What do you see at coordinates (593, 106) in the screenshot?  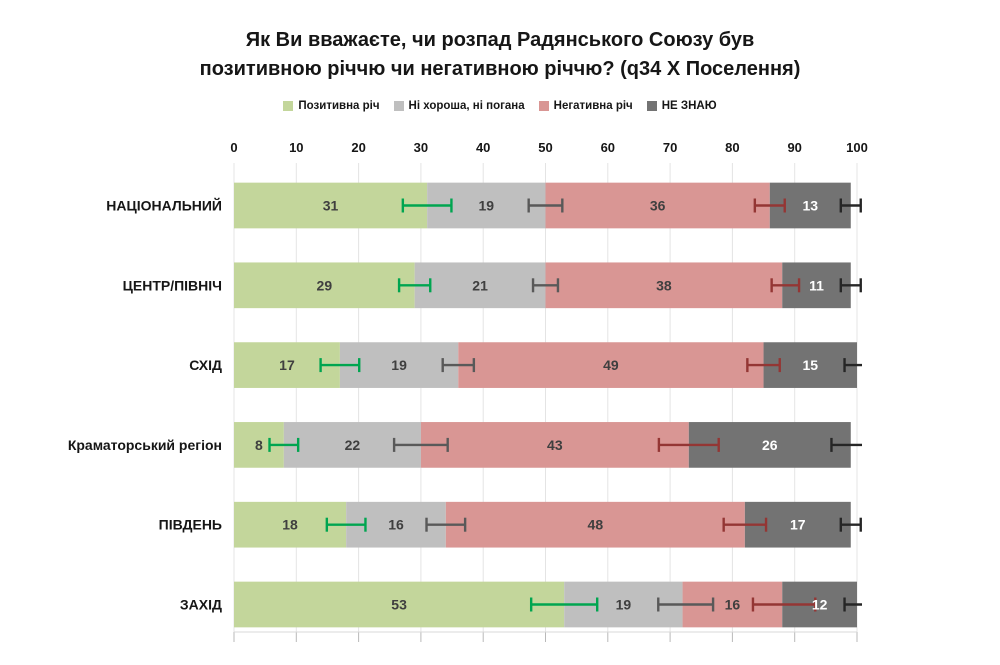 I see `legend-label: Негативна річ` at bounding box center [593, 106].